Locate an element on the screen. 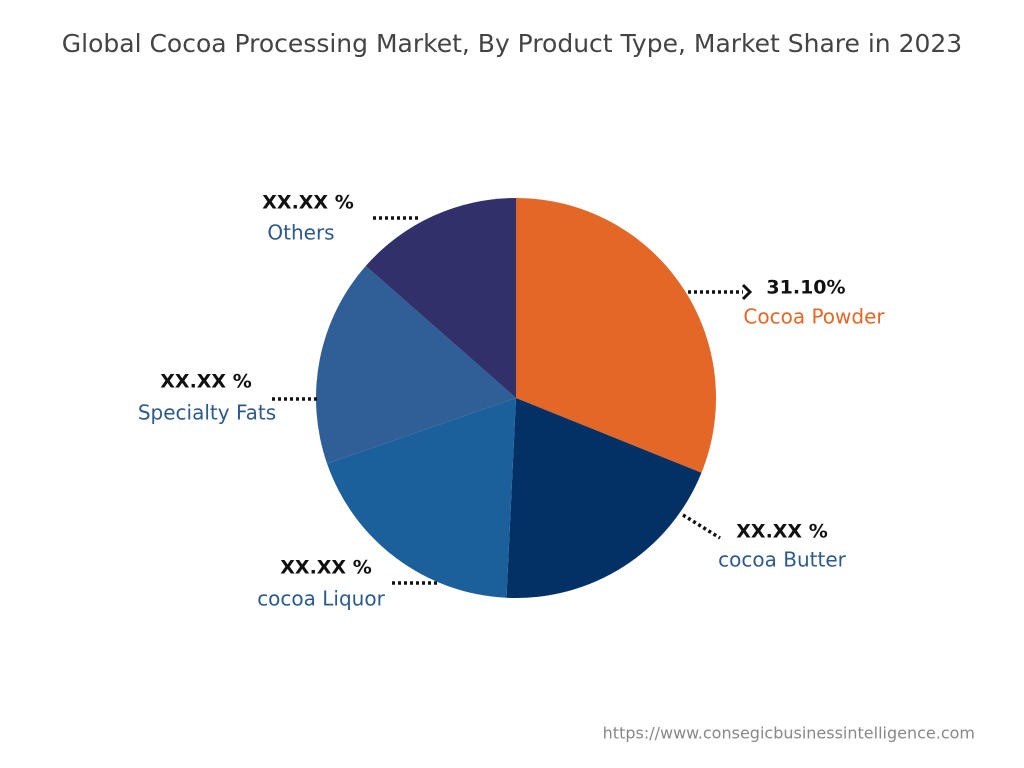  category-label: cocoa Butter is located at coordinates (782, 560).